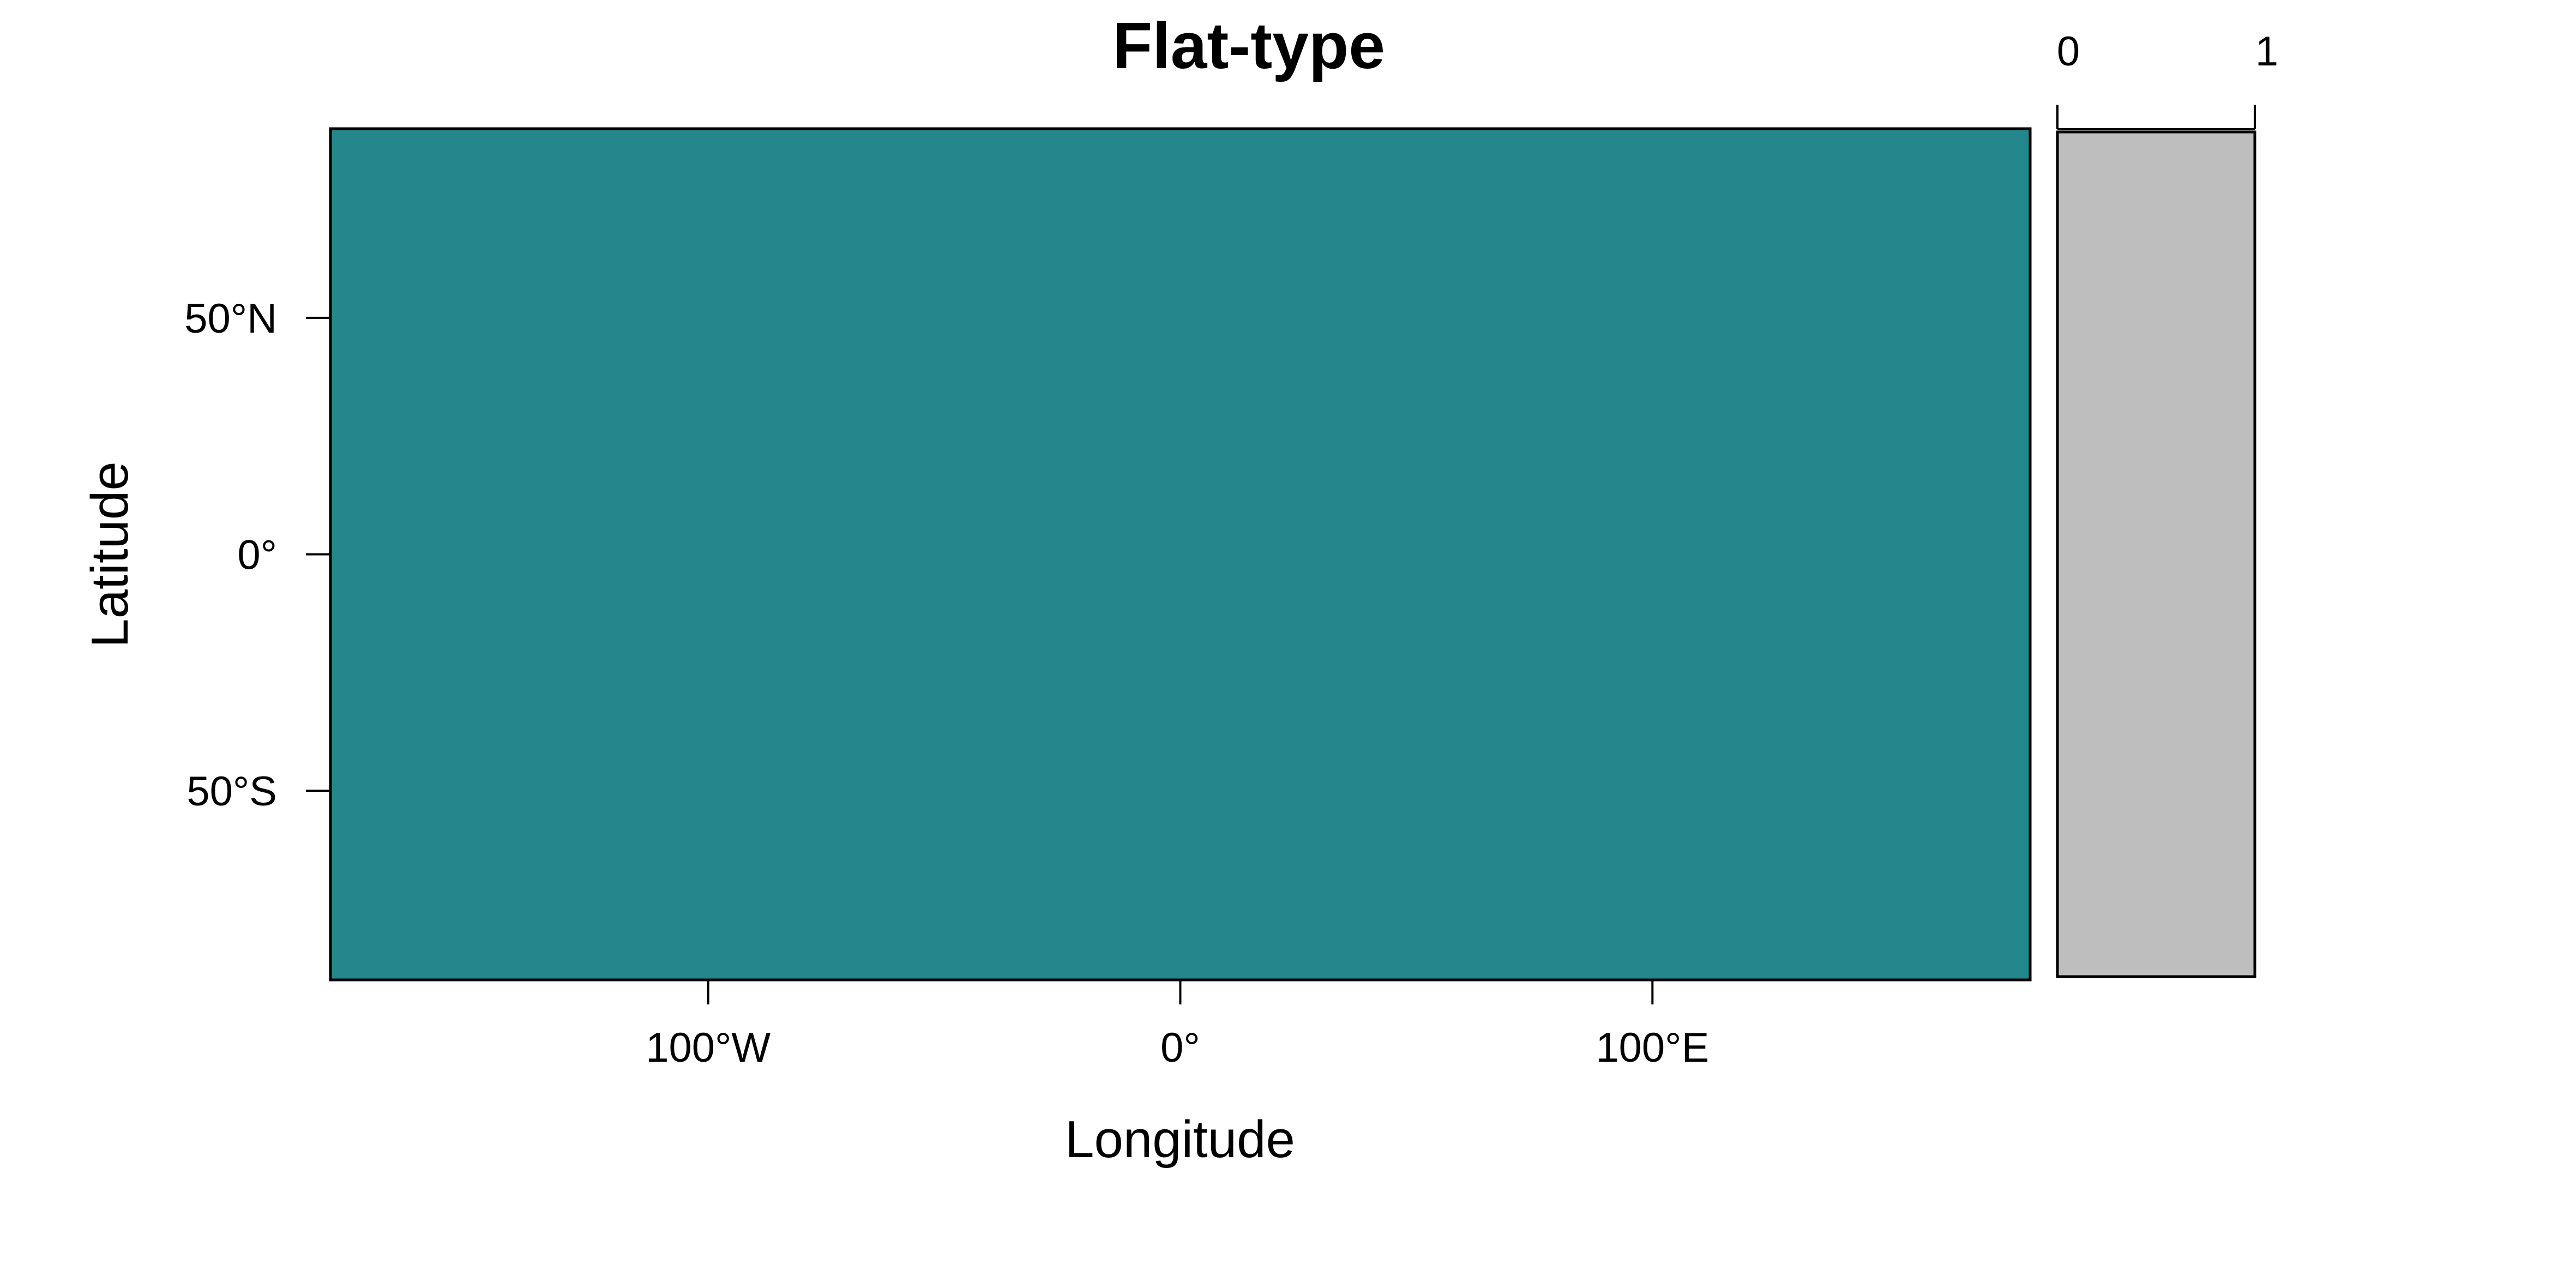  What do you see at coordinates (1180, 1048) in the screenshot?
I see `x-tick-label: 0°` at bounding box center [1180, 1048].